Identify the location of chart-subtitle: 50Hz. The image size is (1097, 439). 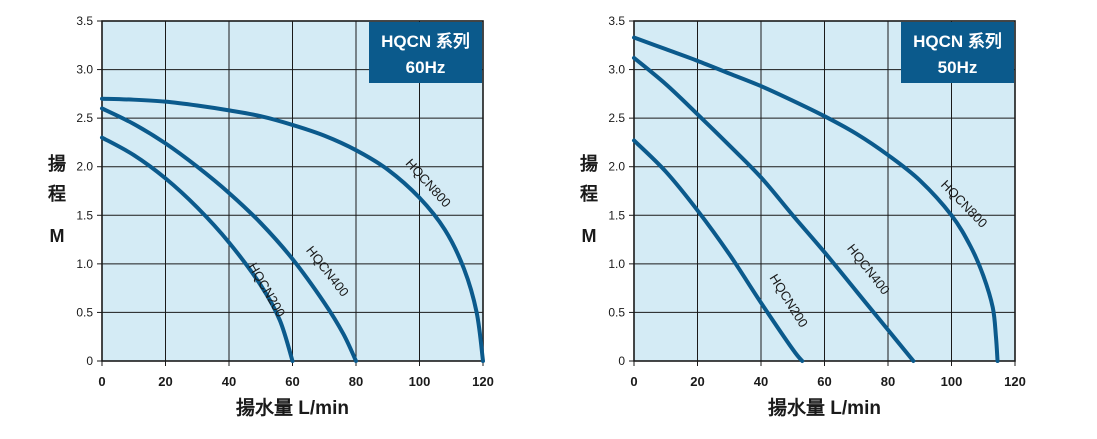
(958, 67).